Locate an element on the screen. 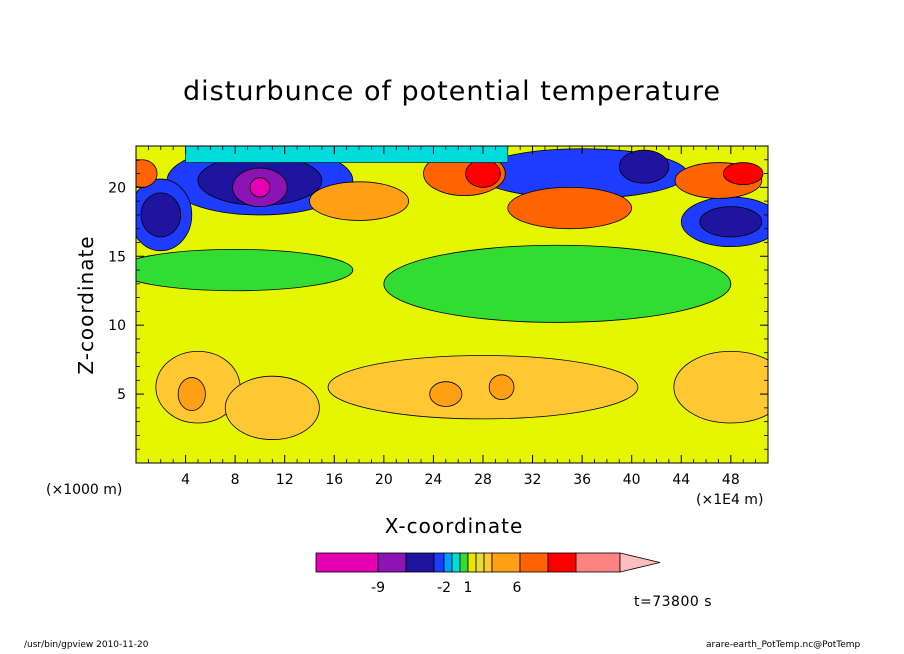 The height and width of the screenshot is (654, 904). colorbar-label: -9 is located at coordinates (378, 588).